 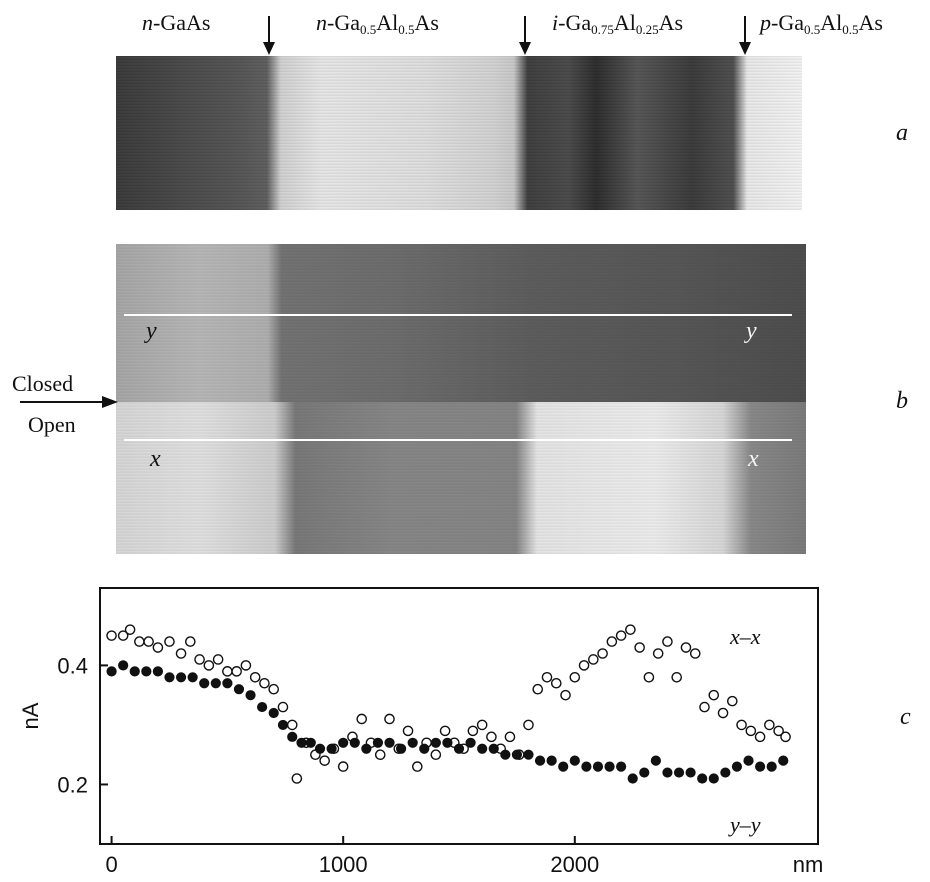 I want to click on x-tick-label: 0, so click(x=111, y=864).